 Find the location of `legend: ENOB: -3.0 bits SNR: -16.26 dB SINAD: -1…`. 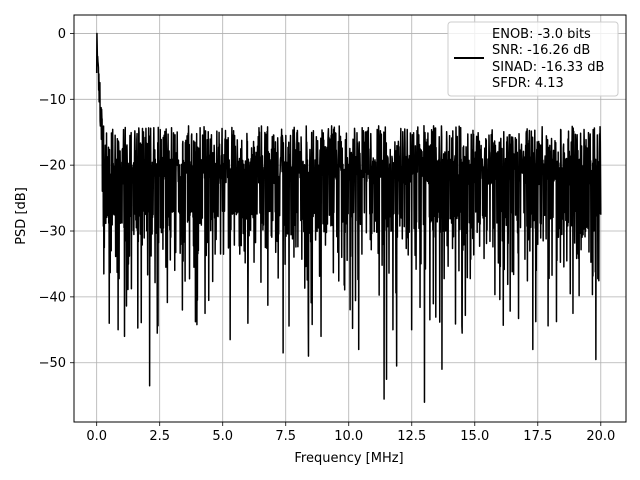

legend: ENOB: -3.0 bits SNR: -16.26 dB SINAD: -1… is located at coordinates (533, 59).